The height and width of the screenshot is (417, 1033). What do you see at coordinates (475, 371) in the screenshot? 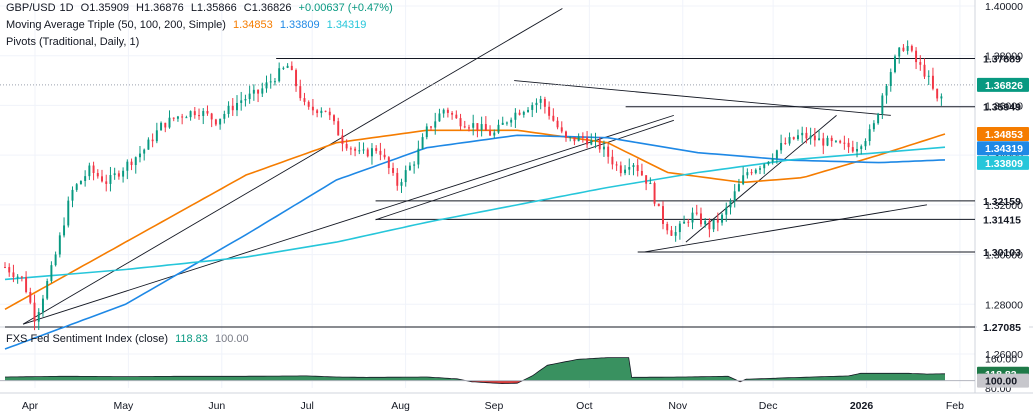
I see `index-line` at bounding box center [475, 371].